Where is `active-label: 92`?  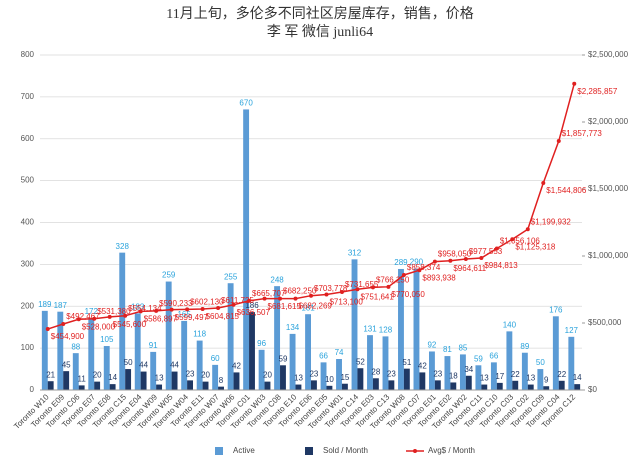
active-label: 92 is located at coordinates (431, 345).